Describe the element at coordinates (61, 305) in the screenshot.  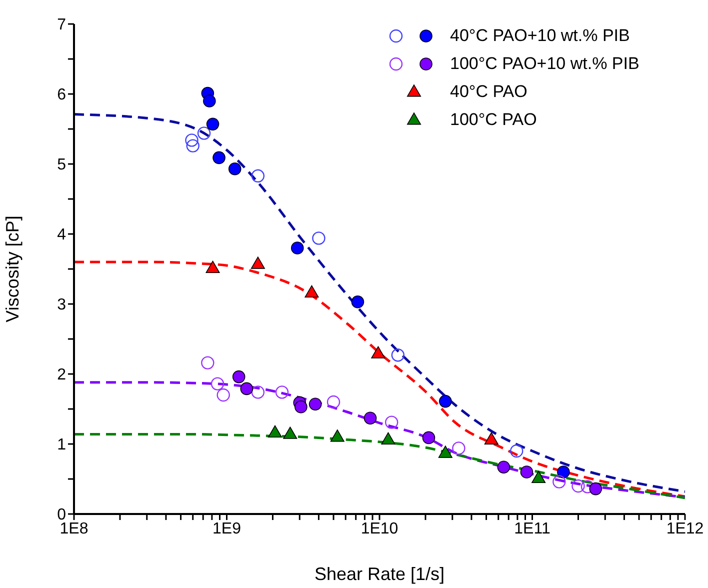
I see `y-tick-label: 3` at that location.